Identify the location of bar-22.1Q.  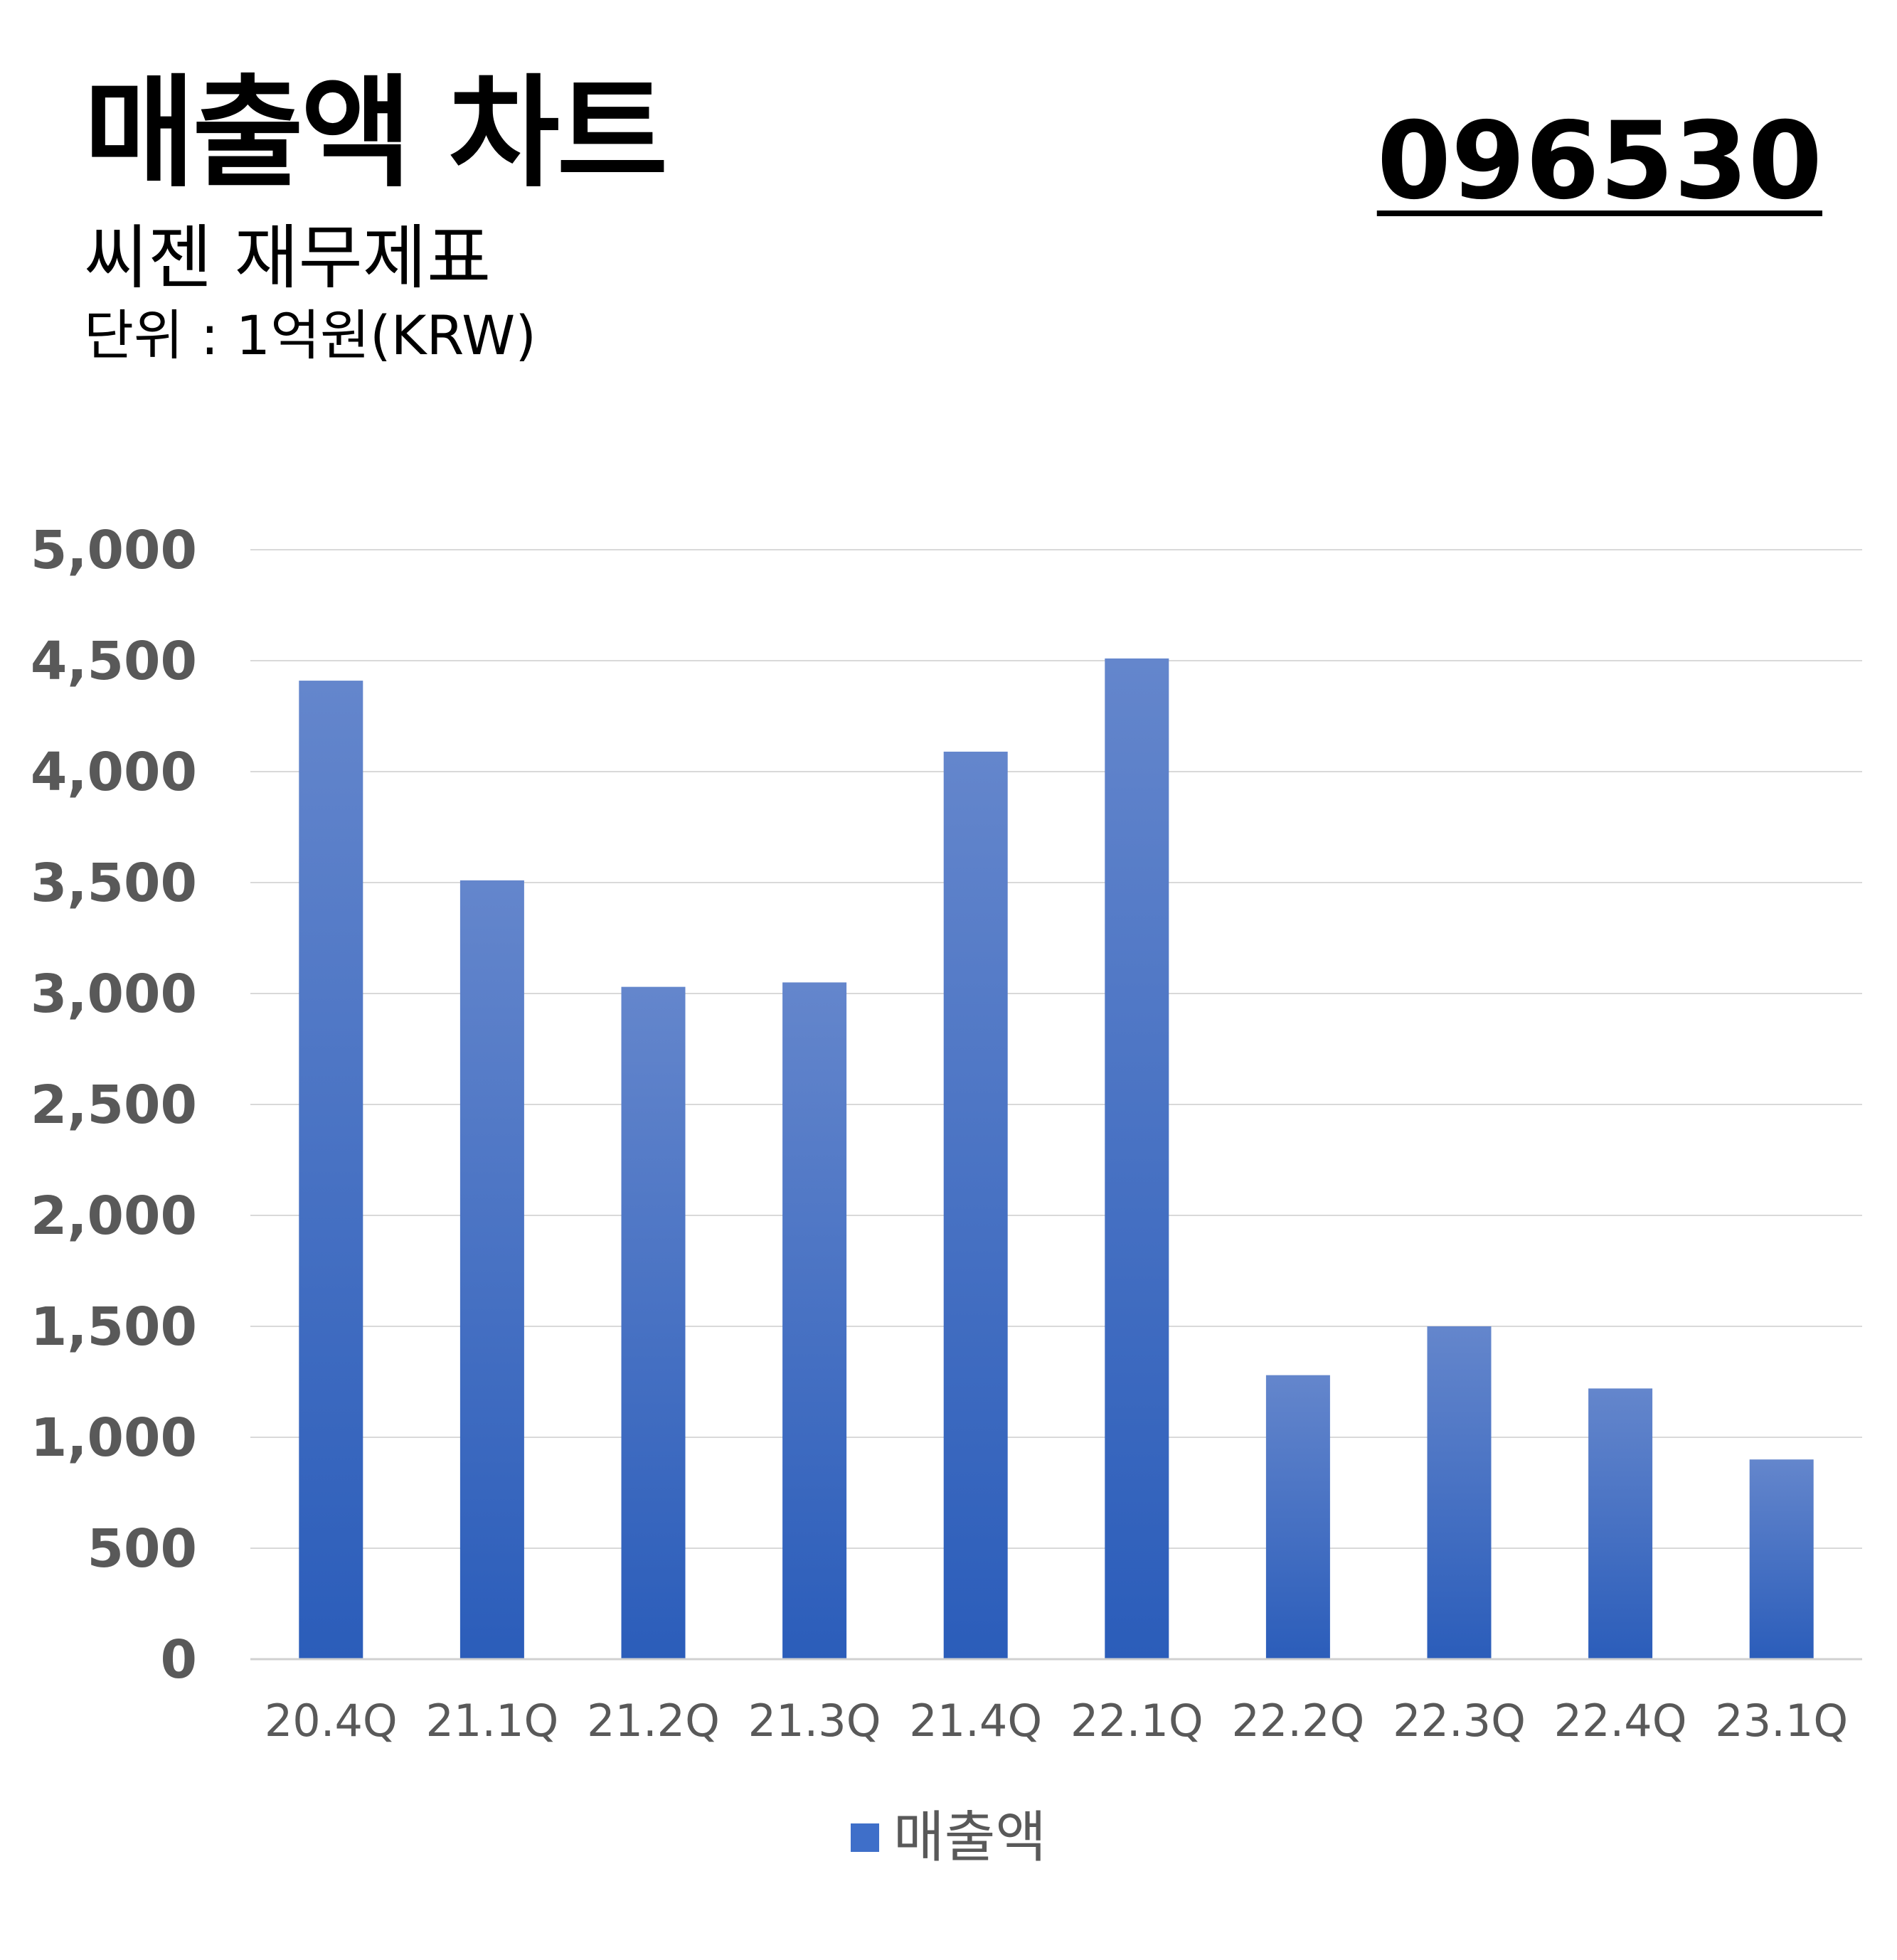
(1137, 1158).